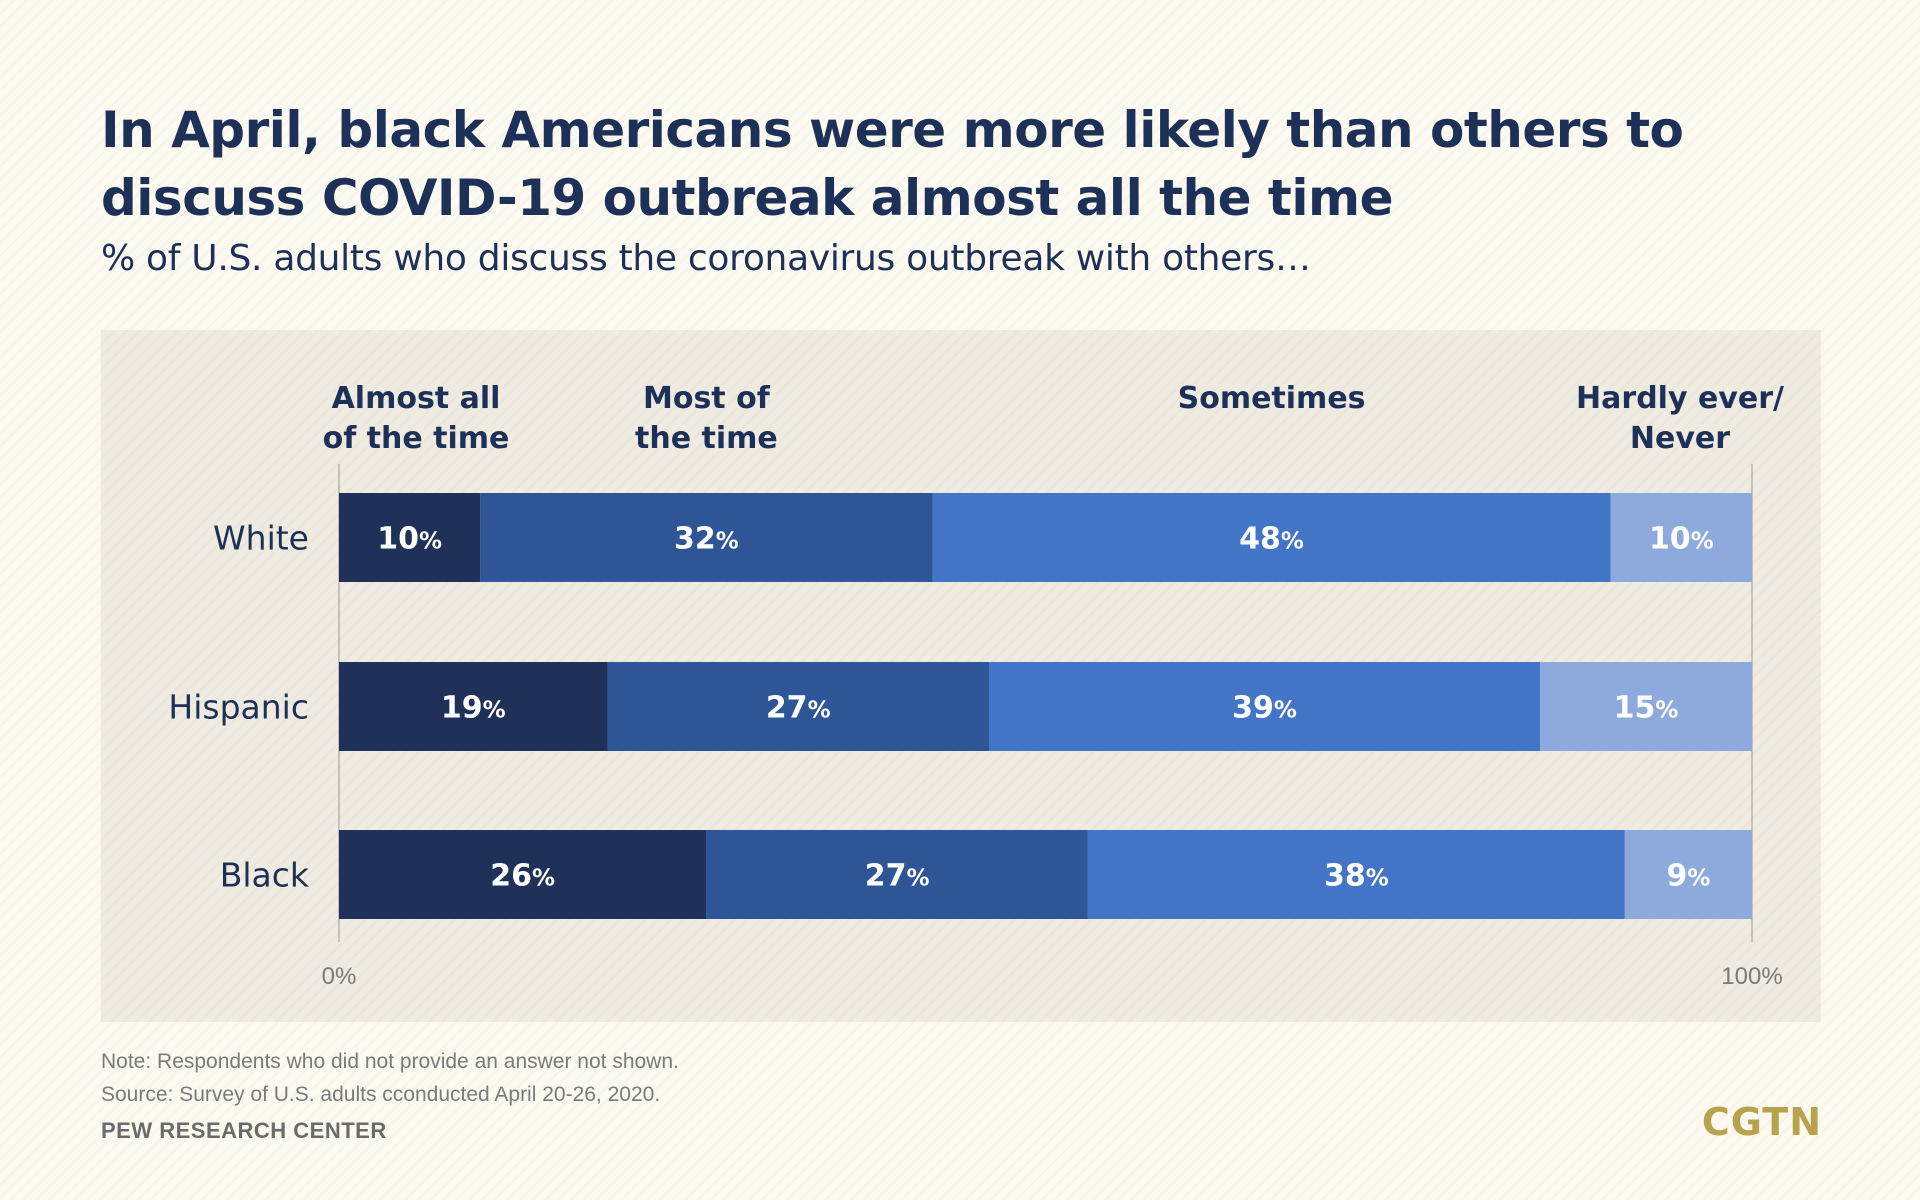  Describe the element at coordinates (1751, 976) in the screenshot. I see `x-tick-label: 100%` at that location.